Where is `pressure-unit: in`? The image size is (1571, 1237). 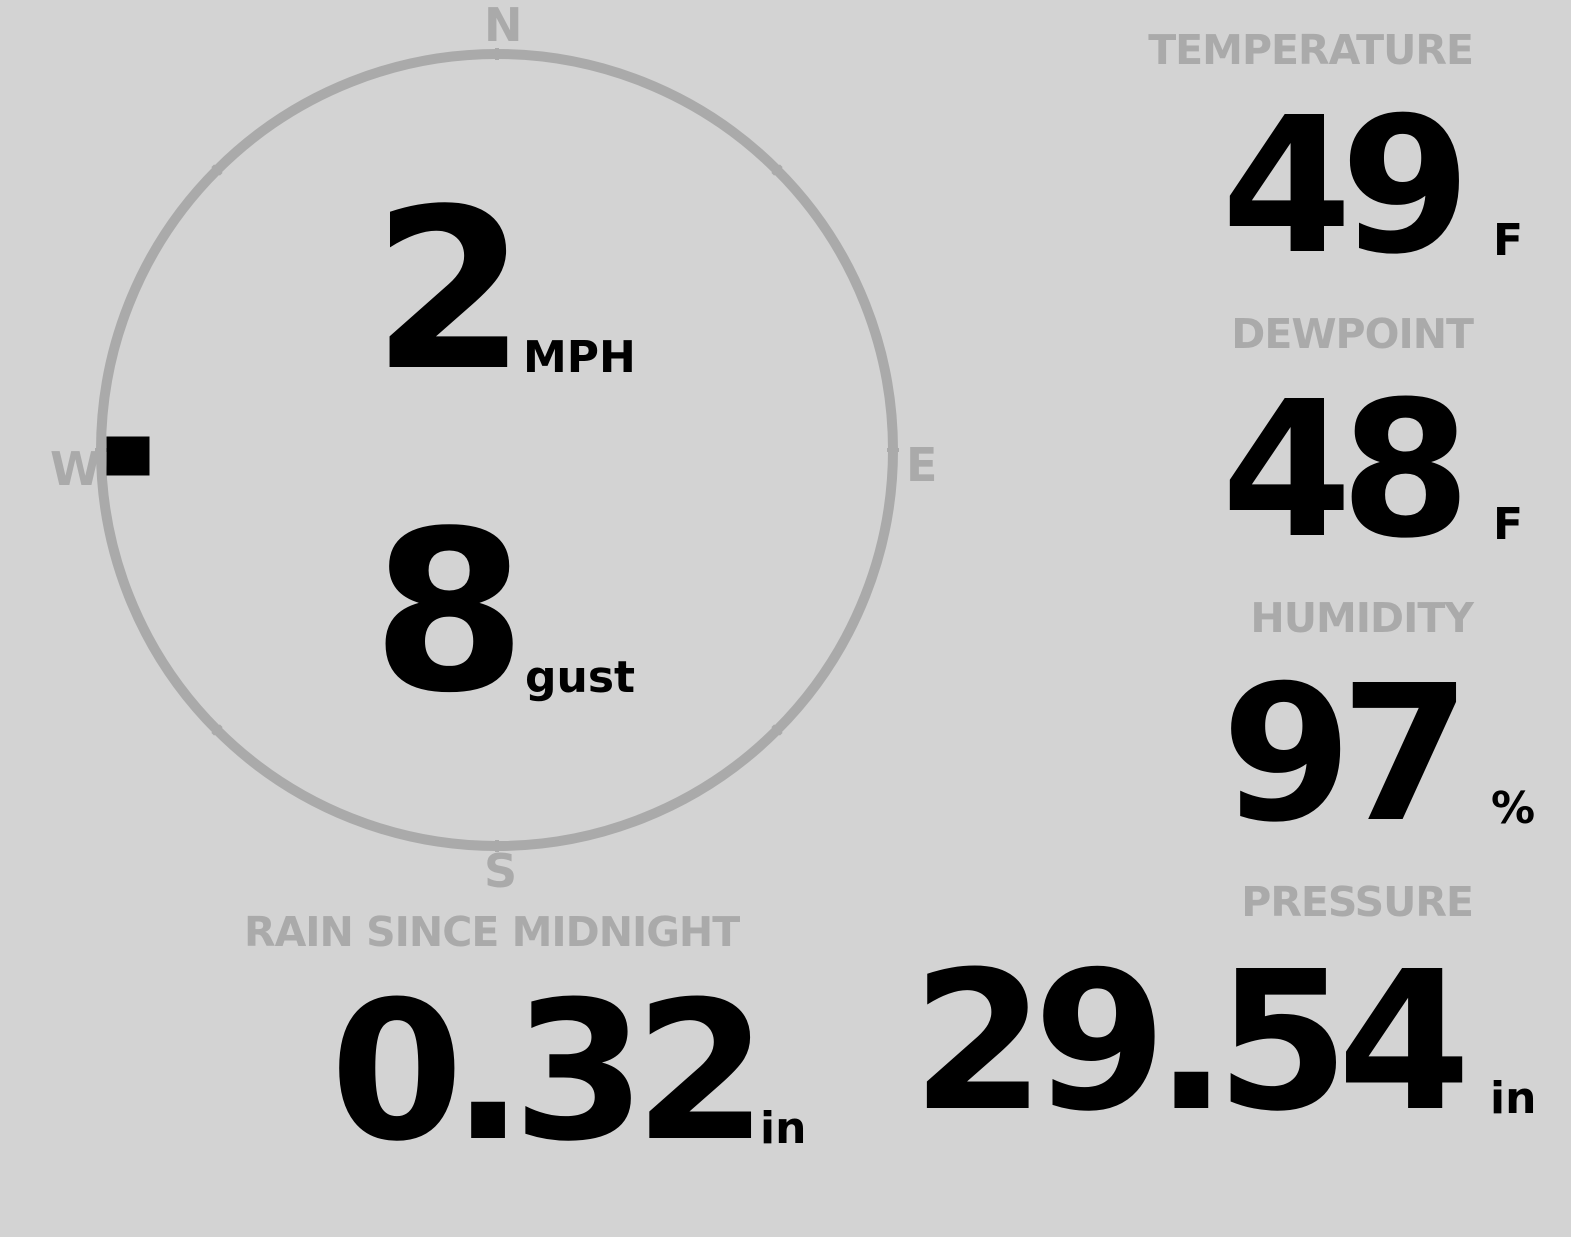 pressure-unit: in is located at coordinates (1513, 1098).